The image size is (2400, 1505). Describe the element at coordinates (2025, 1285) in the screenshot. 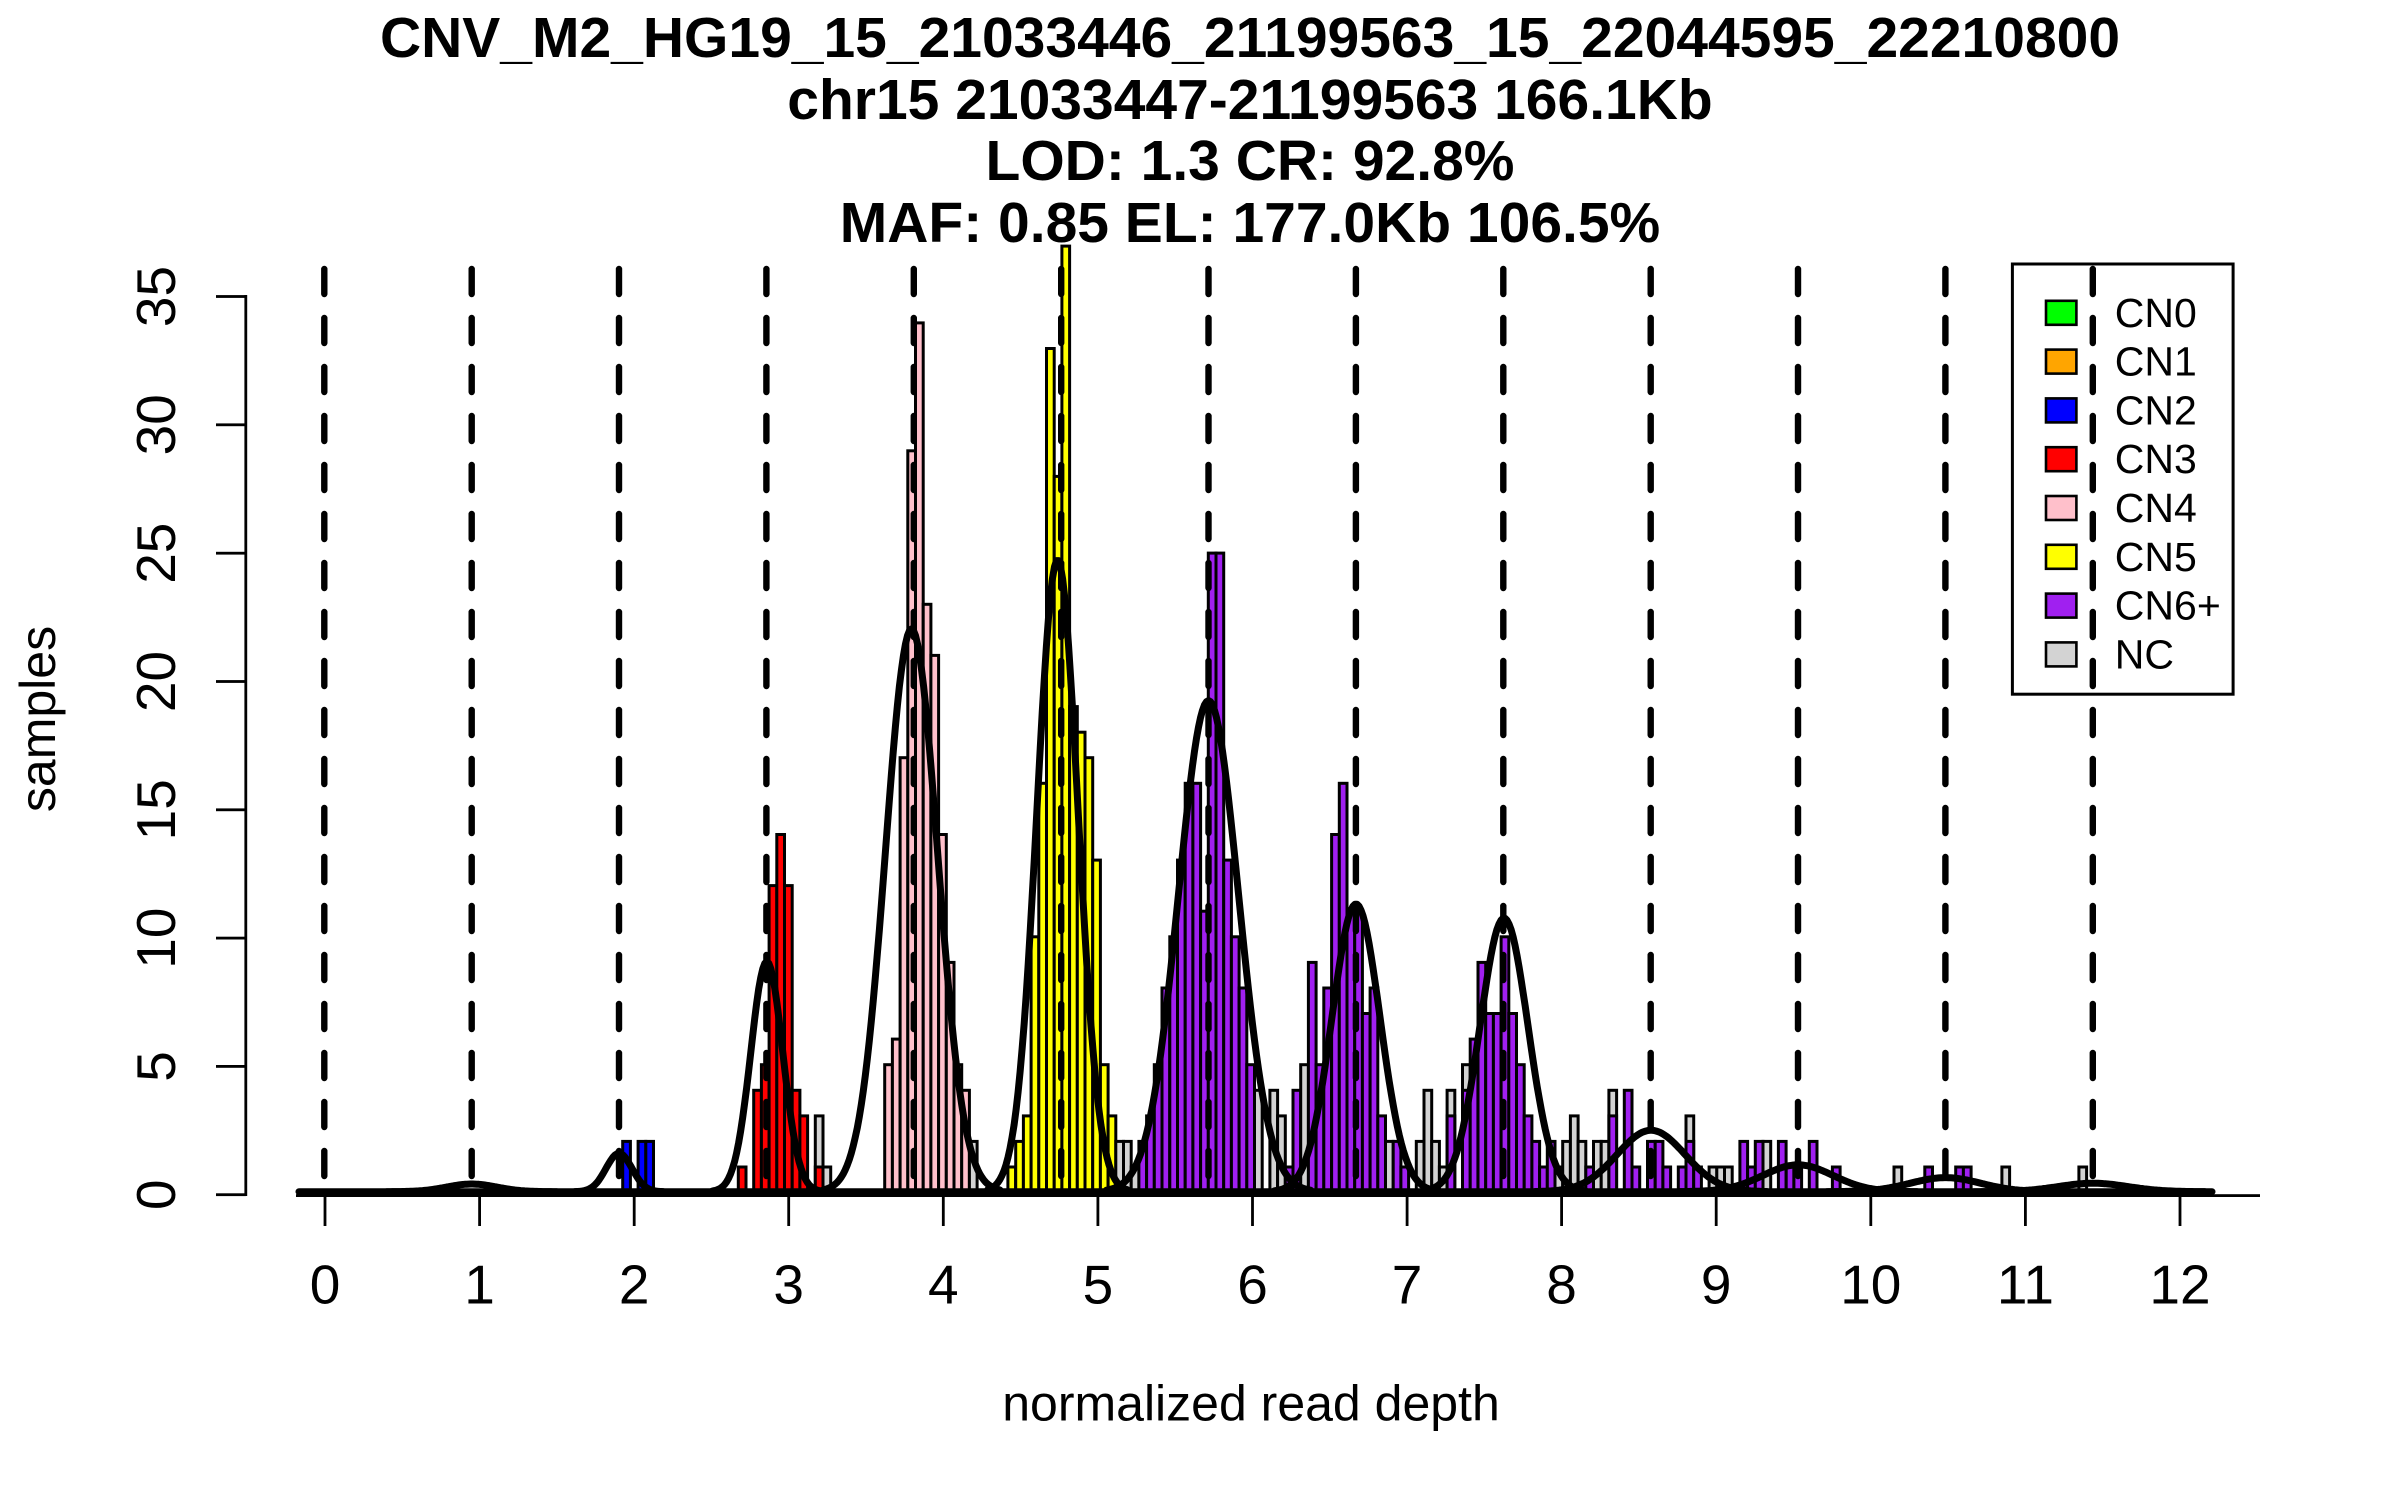

I see `svg-text: 11` at that location.